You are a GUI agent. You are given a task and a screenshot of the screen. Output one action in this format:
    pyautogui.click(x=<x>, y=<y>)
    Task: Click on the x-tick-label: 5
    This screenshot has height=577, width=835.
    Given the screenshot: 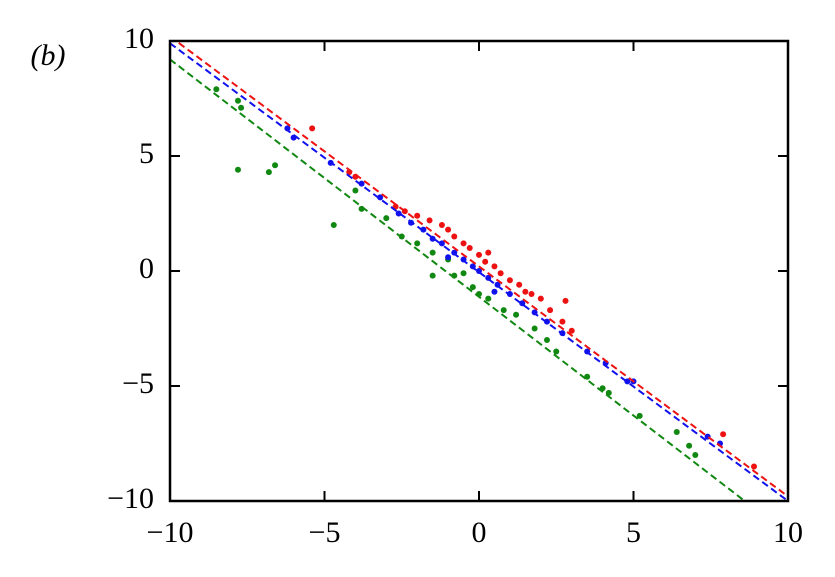 What is the action you would take?
    pyautogui.click(x=633, y=532)
    